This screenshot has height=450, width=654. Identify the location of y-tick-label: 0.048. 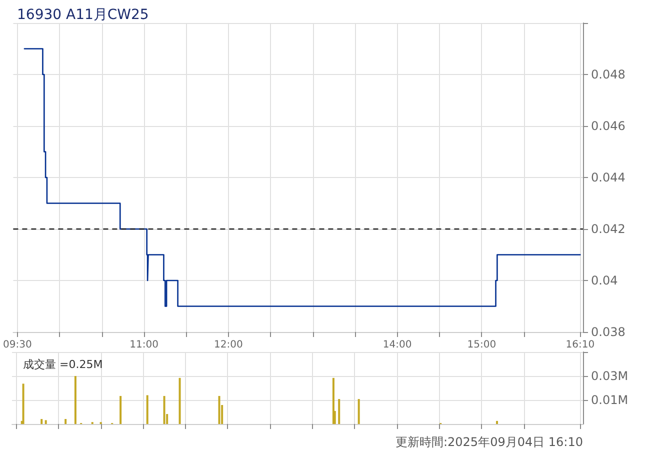
(608, 75).